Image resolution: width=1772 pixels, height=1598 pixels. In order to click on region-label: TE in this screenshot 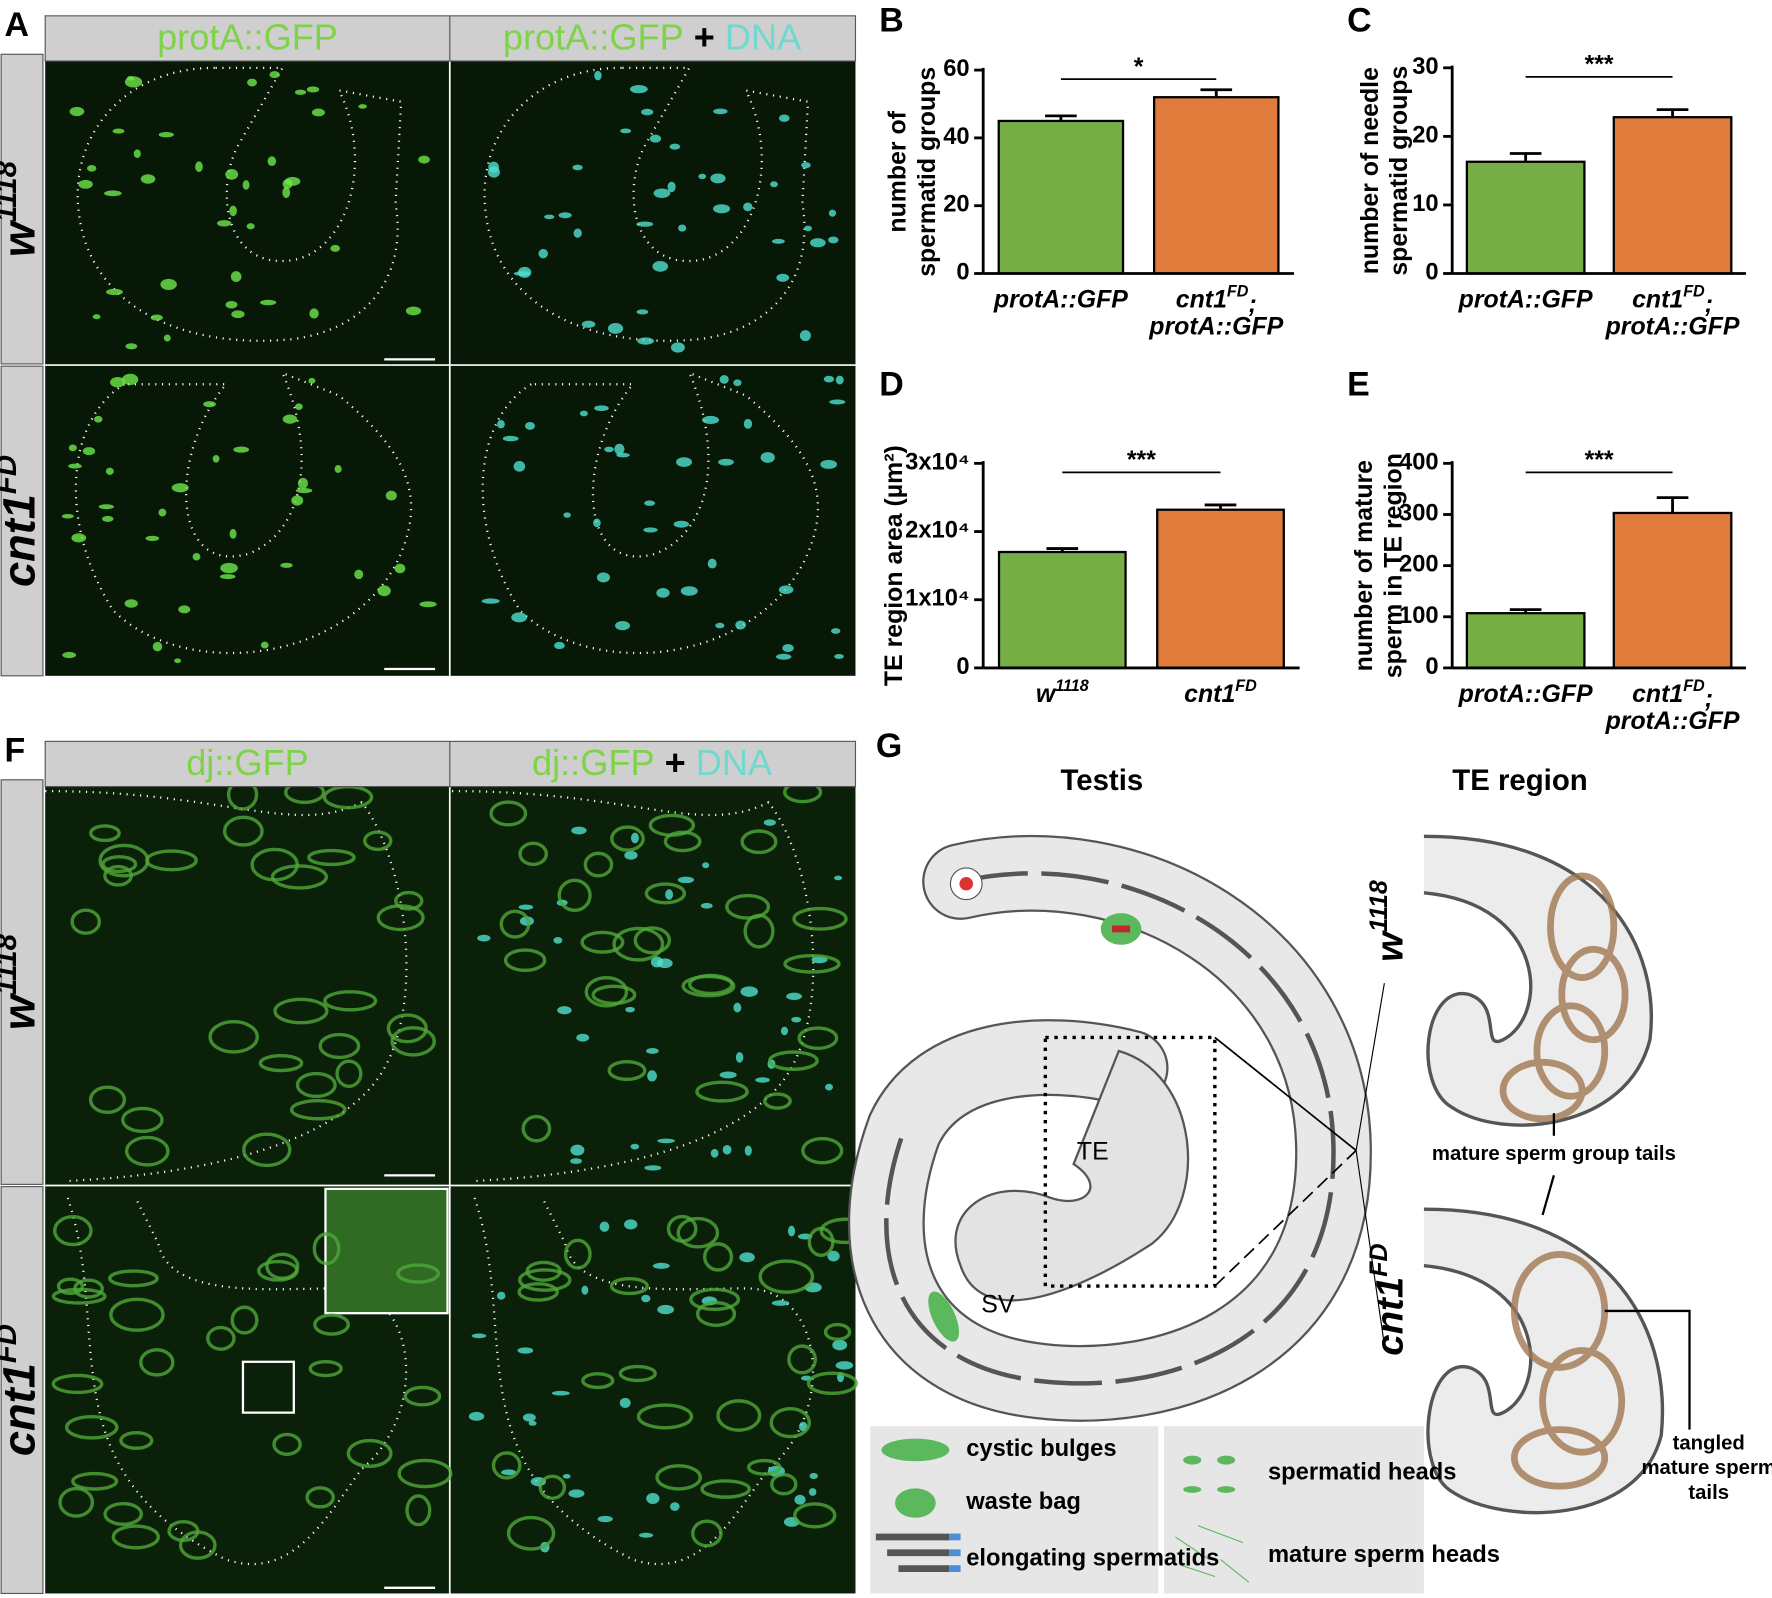, I will do `click(1093, 1151)`.